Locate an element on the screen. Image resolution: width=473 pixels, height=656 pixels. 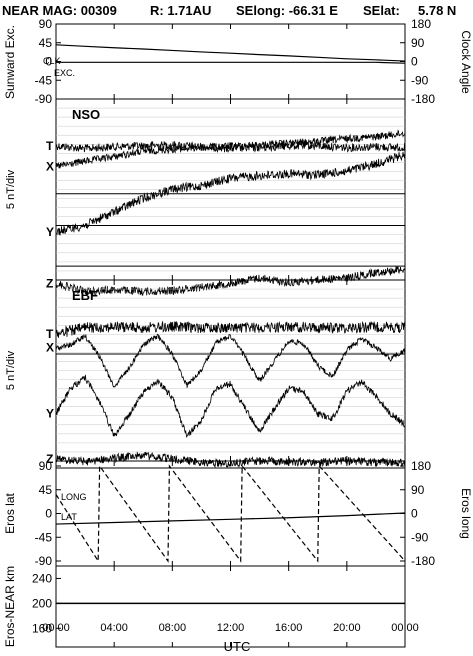
panel-title: EBF is located at coordinates (85, 295).